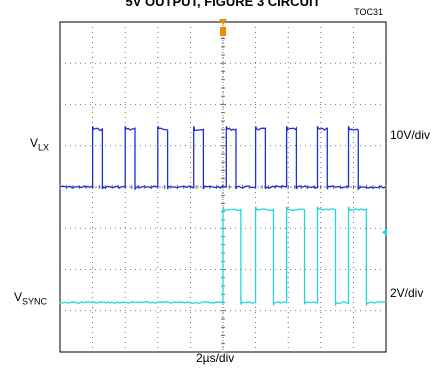 This screenshot has width=443, height=370. What do you see at coordinates (407, 293) in the screenshot?
I see `ch2-scale: 2V/div` at bounding box center [407, 293].